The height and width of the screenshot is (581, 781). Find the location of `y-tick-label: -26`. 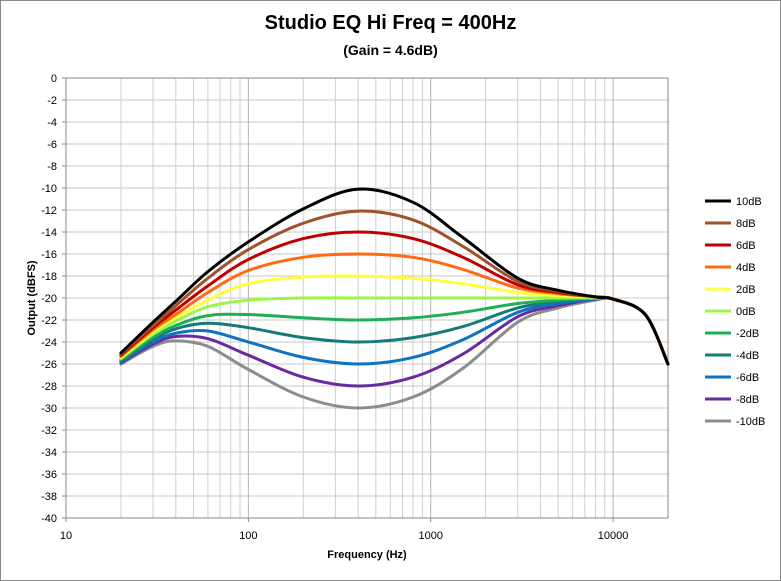

y-tick-label: -26 is located at coordinates (49, 365).